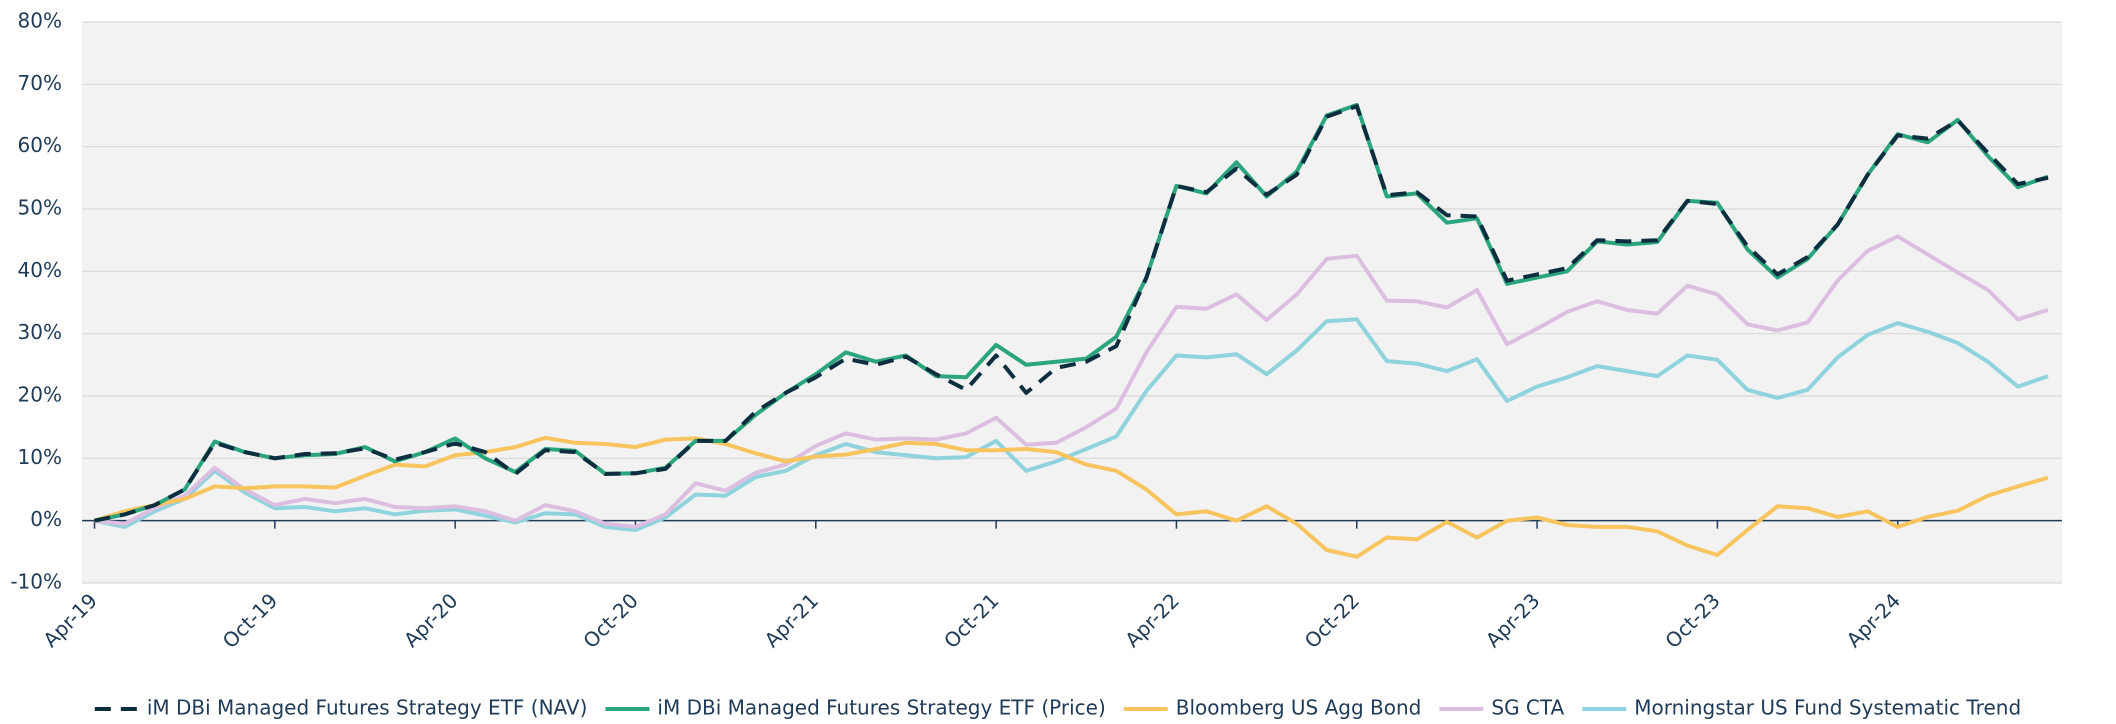 This screenshot has height=724, width=2116. Describe the element at coordinates (1692, 620) in the screenshot. I see `x-tick-label: Oct-23` at that location.